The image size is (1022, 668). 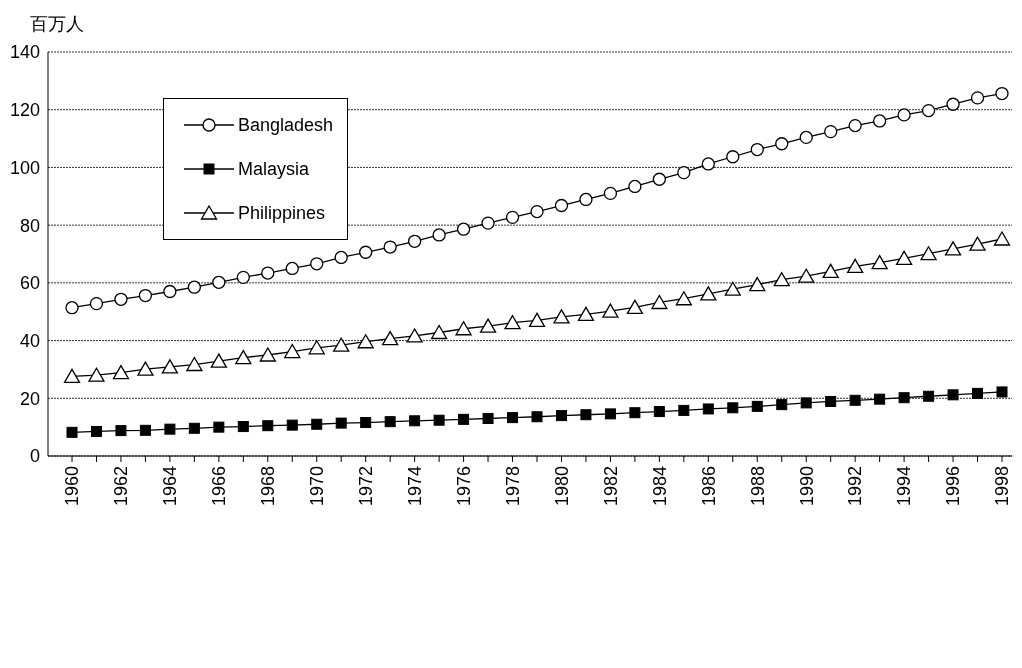 I want to click on legend-label: Philippines, so click(x=282, y=213).